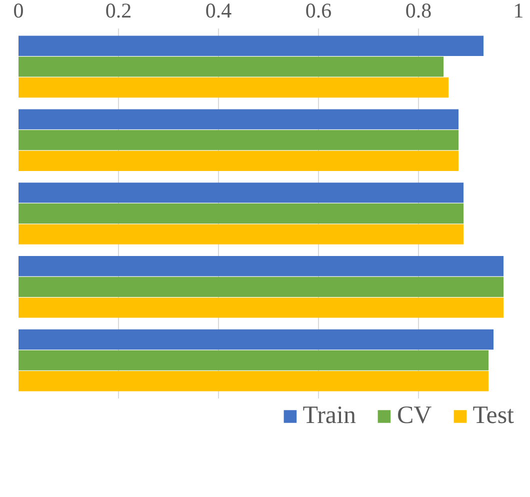 Image resolution: width=530 pixels, height=497 pixels. I want to click on x-tick-label: 0, so click(18, 11).